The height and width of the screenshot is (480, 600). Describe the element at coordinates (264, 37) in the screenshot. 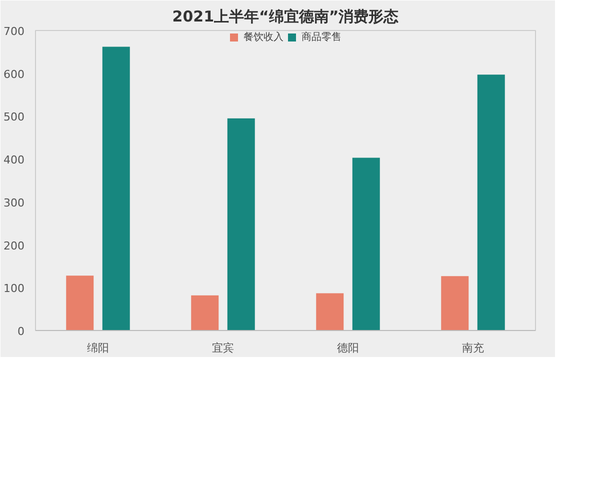

I see `legend-label: 餐饮收入` at that location.